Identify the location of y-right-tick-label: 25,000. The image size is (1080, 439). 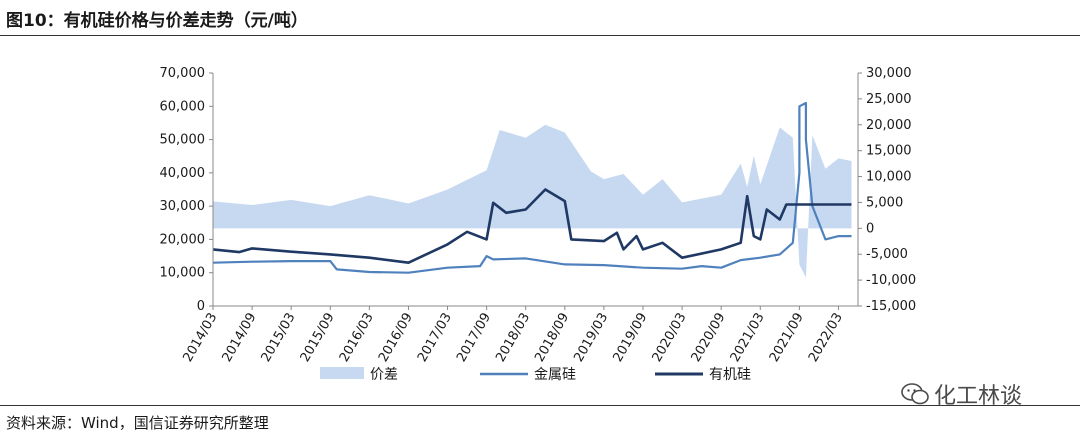
(889, 99).